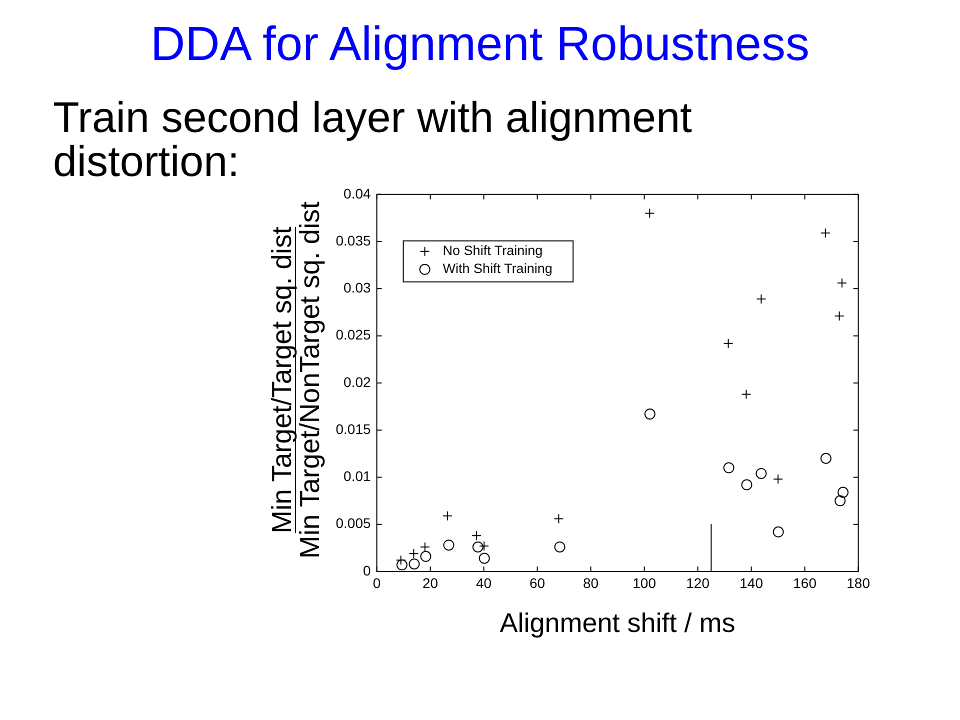  I want to click on legend-label: With Shift Training, so click(497, 268).